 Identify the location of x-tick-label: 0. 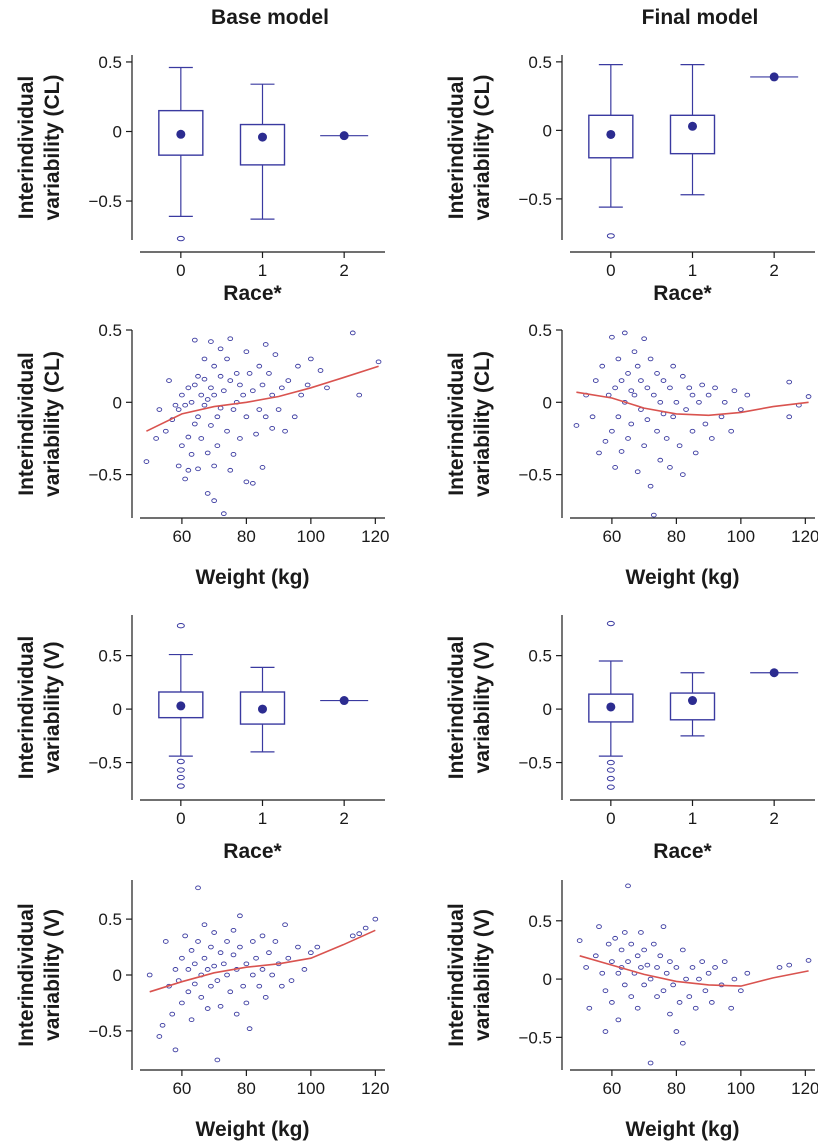
(180, 818).